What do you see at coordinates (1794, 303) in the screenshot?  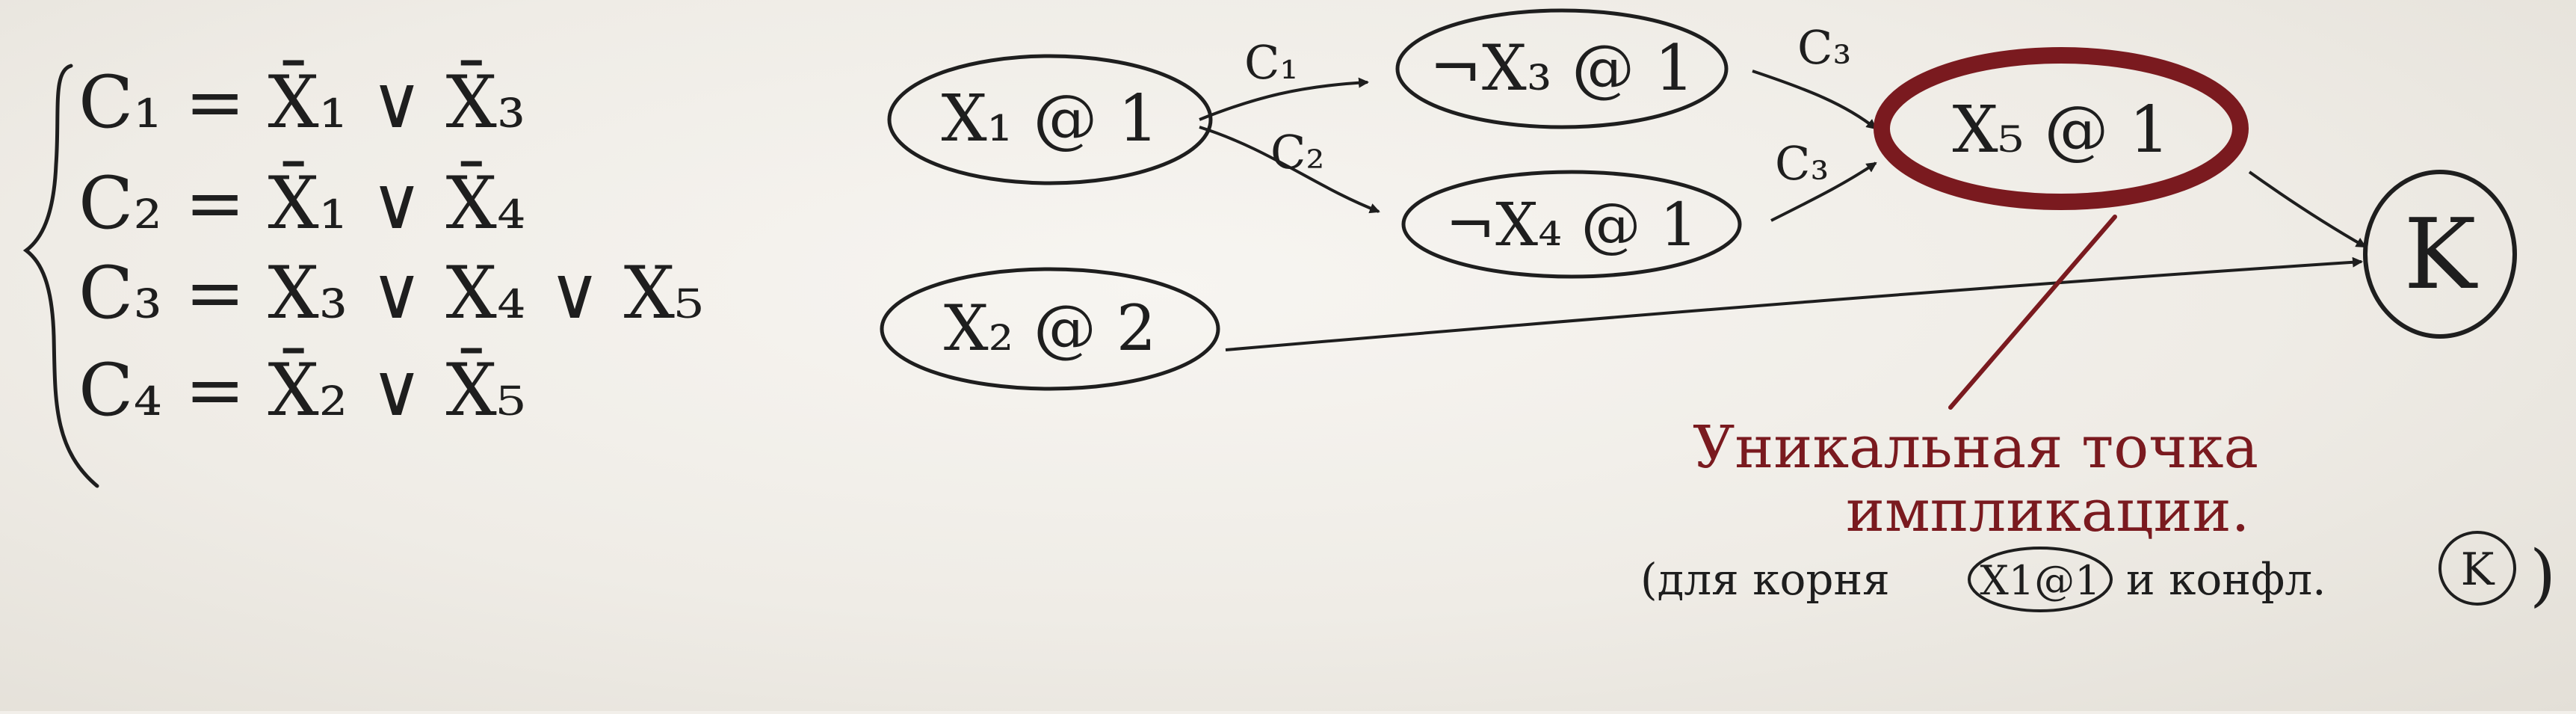 I see `edge-x2-k` at bounding box center [1794, 303].